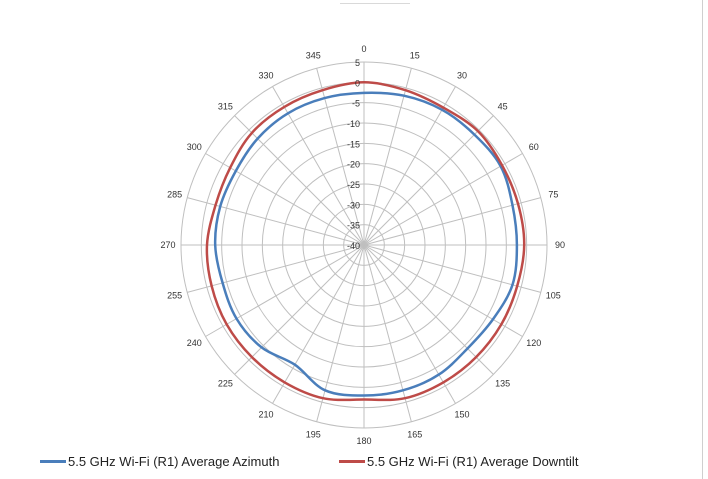  Describe the element at coordinates (363, 49) in the screenshot. I see `angle-tick-label: 0` at that location.